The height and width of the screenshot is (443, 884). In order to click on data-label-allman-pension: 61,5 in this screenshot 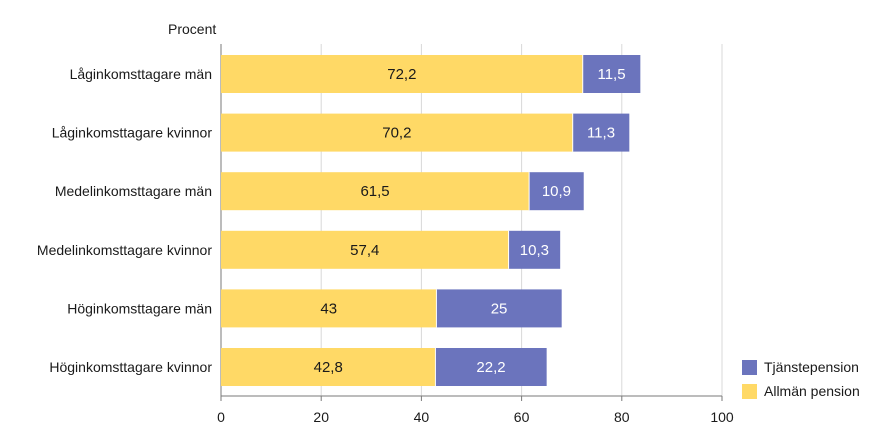, I will do `click(374, 191)`.